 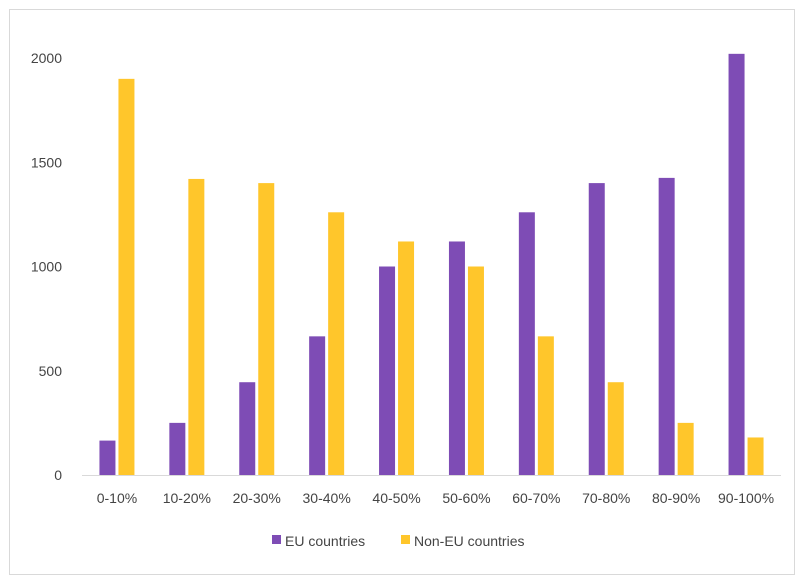 What do you see at coordinates (58, 475) in the screenshot?
I see `y-tick-label: 0` at bounding box center [58, 475].